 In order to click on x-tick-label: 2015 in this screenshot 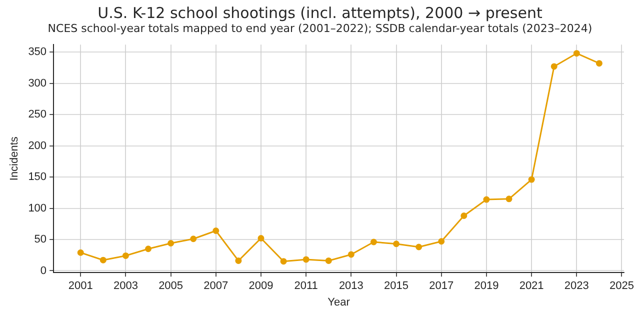, I will do `click(396, 286)`.